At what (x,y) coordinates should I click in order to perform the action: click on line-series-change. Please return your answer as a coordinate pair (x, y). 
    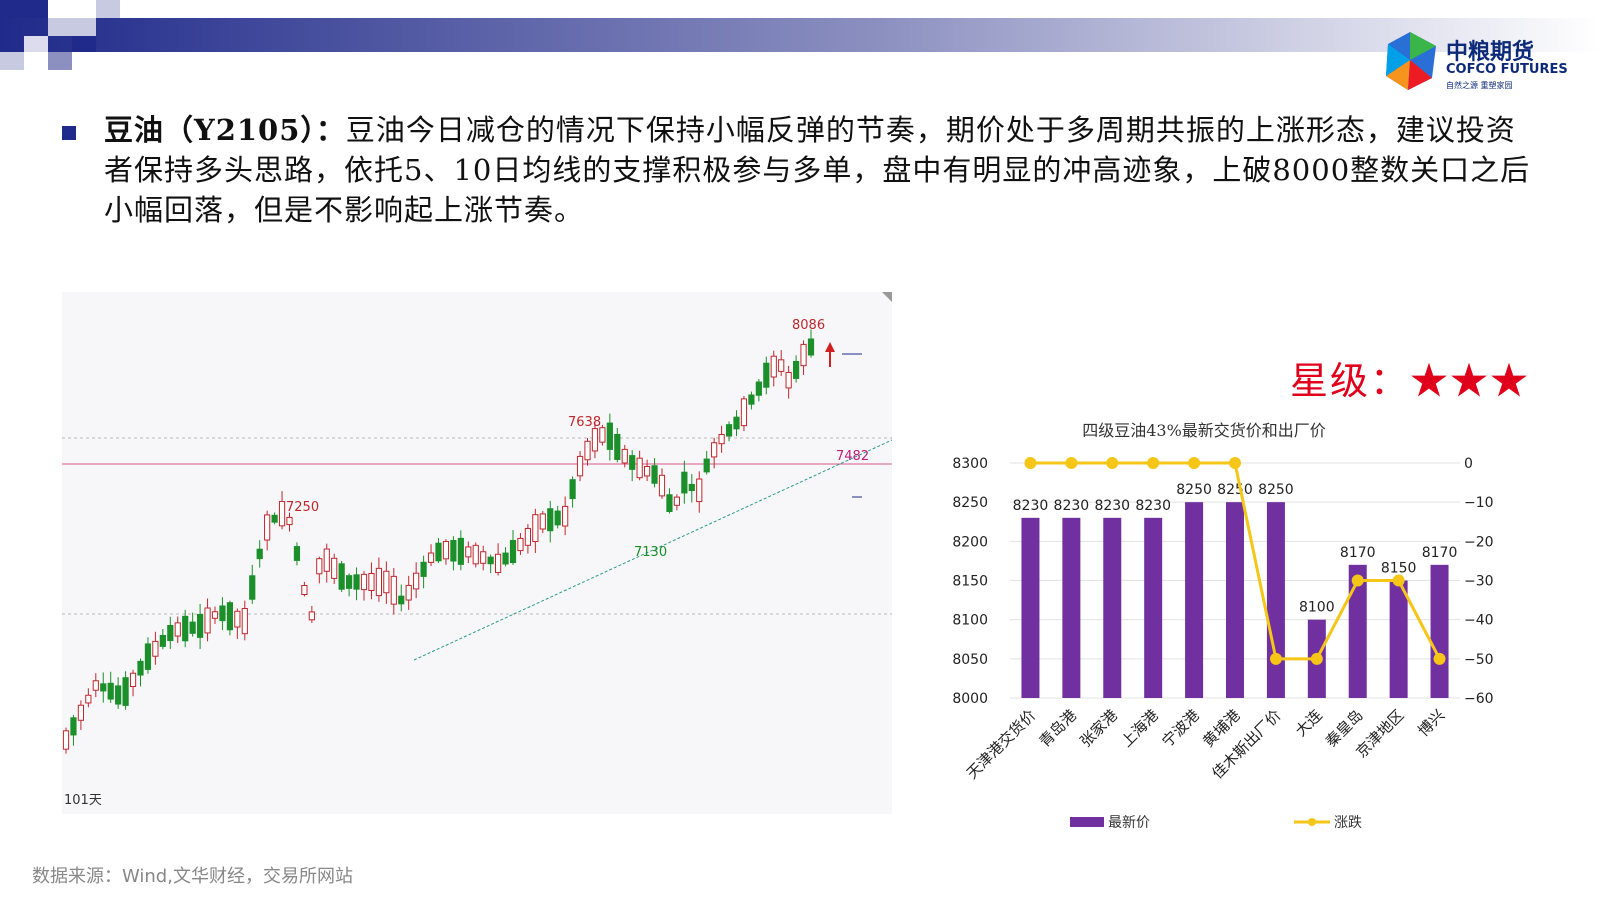
    Looking at the image, I should click on (1235, 561).